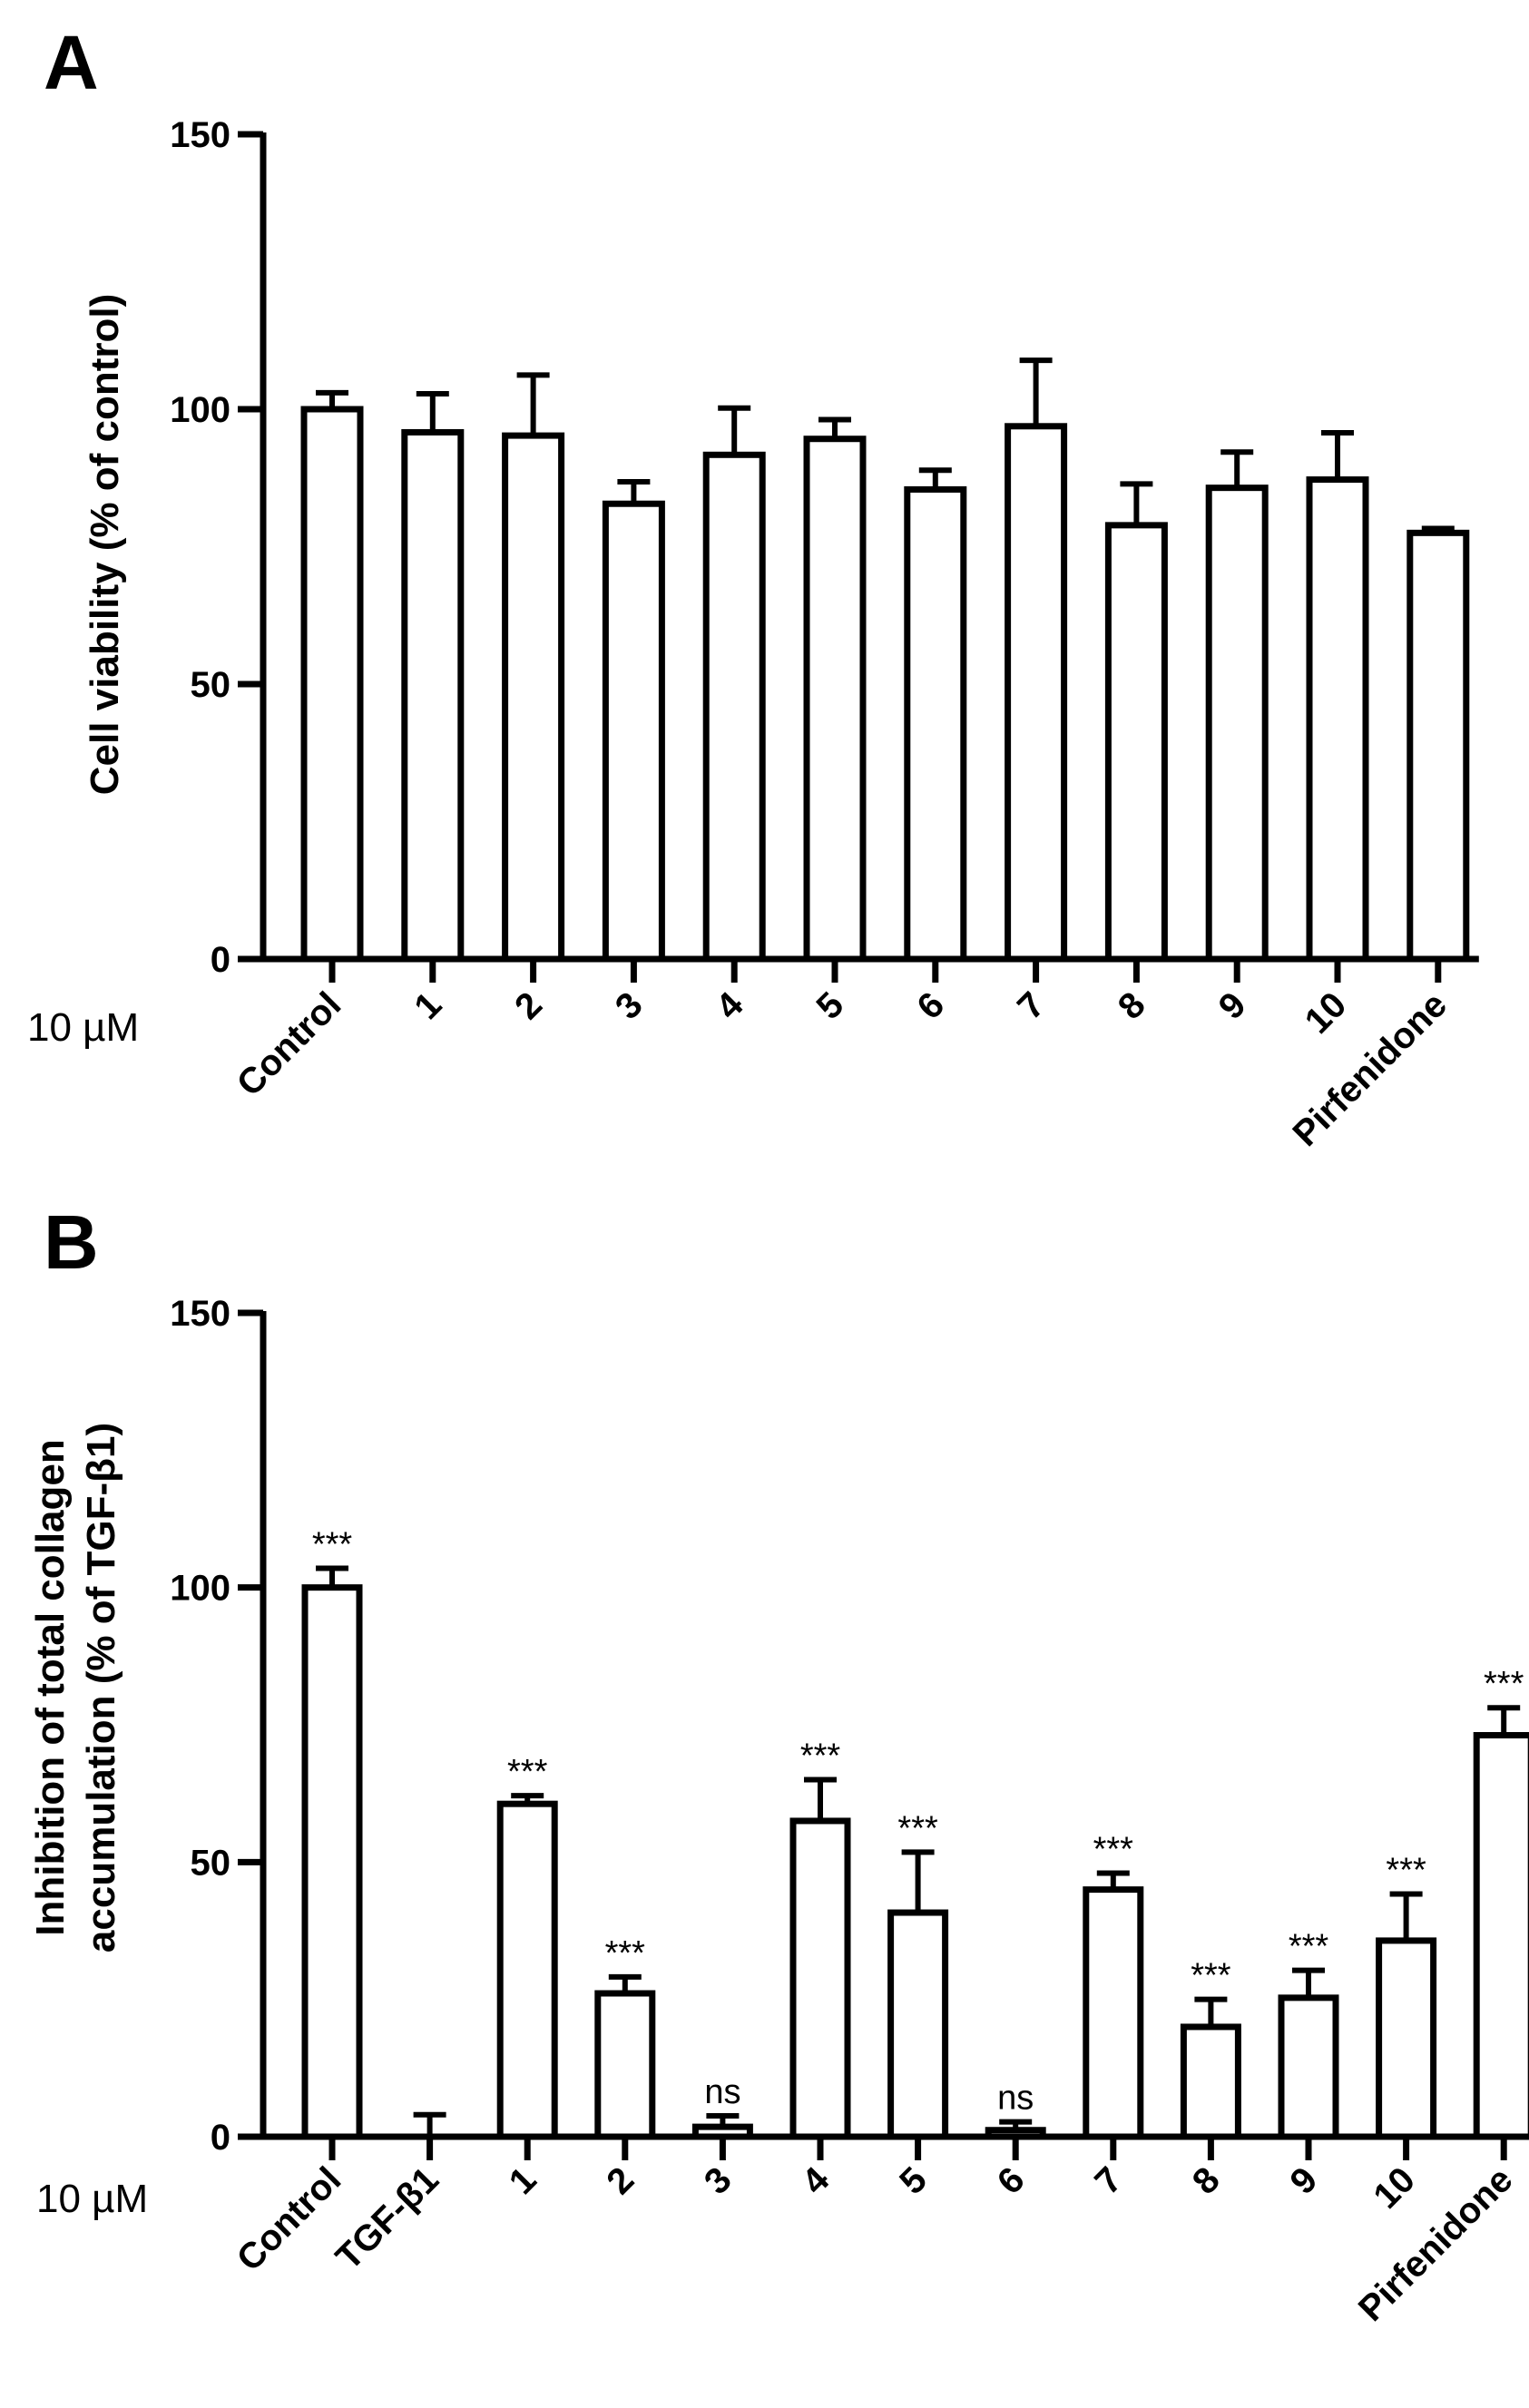 This screenshot has width=1529, height=2408. What do you see at coordinates (71, 1242) in the screenshot?
I see `panel-b-letter: B` at bounding box center [71, 1242].